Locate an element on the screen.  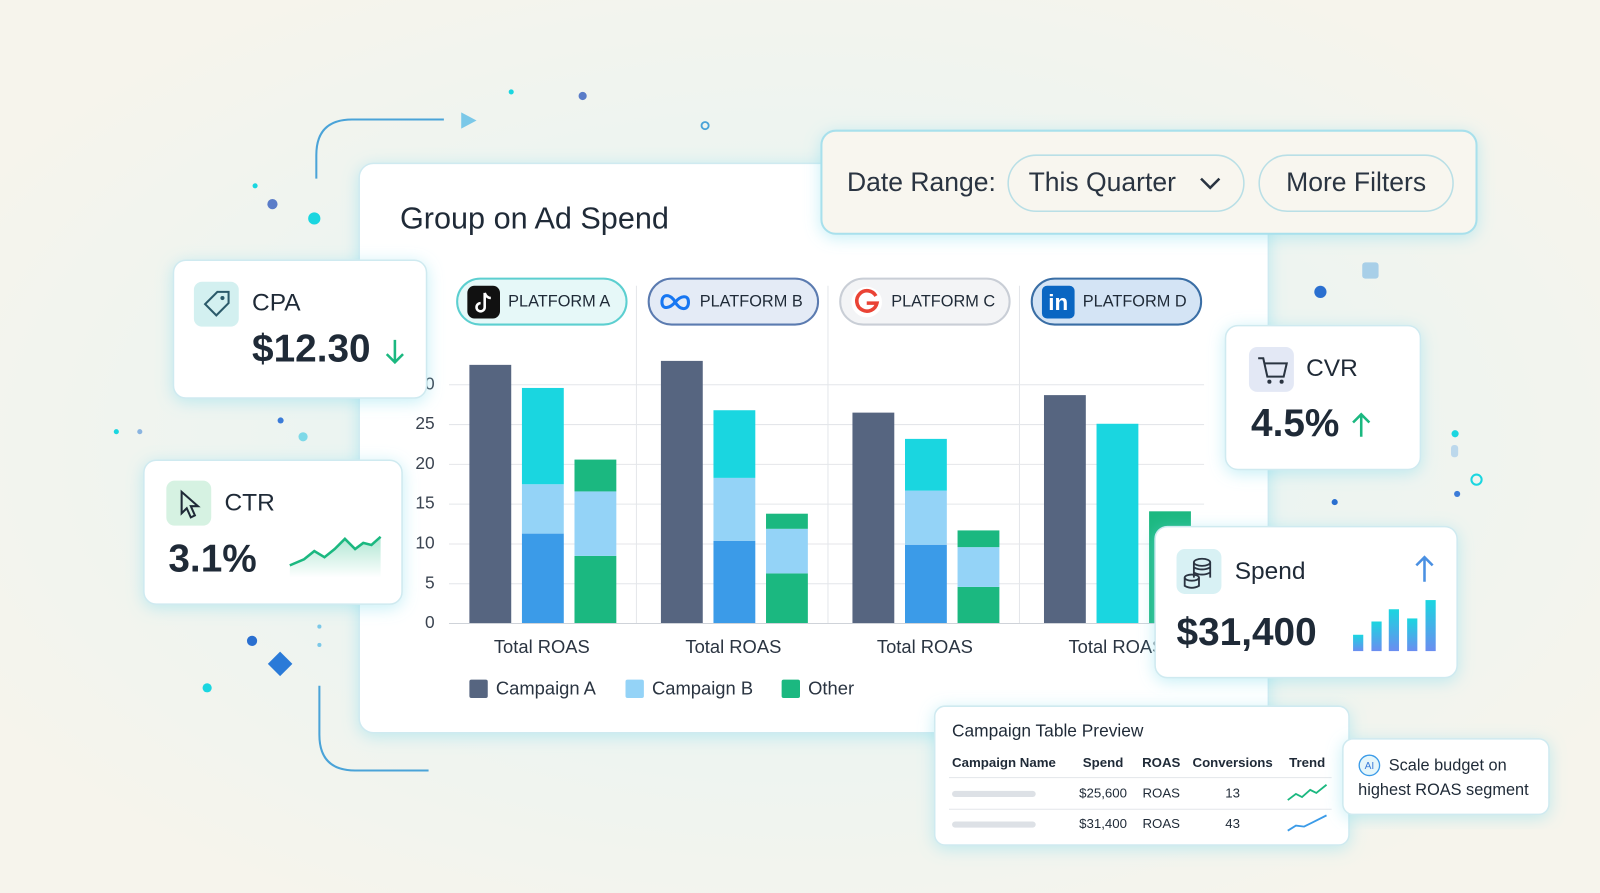
spend-icon-bg is located at coordinates (1199, 571).